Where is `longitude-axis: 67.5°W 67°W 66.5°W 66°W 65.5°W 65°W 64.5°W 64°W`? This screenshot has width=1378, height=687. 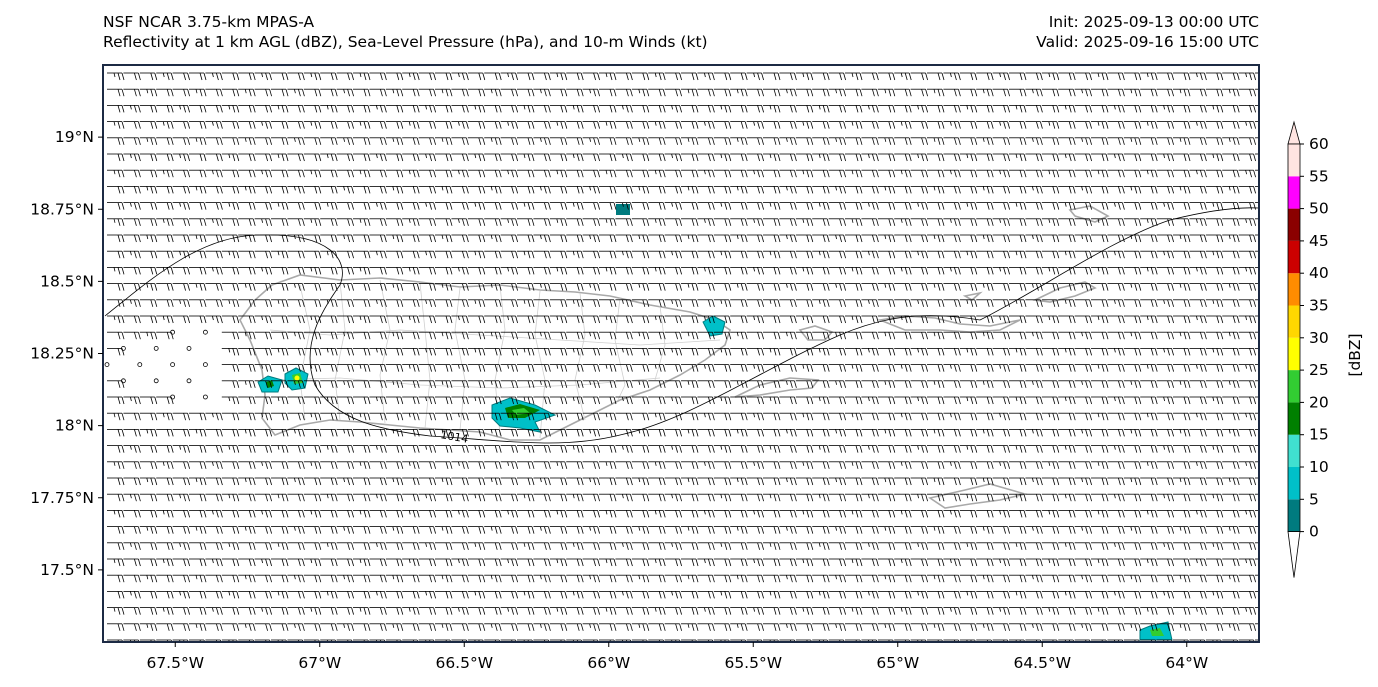 longitude-axis: 67.5°W 67°W 66.5°W 66°W 65.5°W 65°W 64.5°W 64°W is located at coordinates (677, 657).